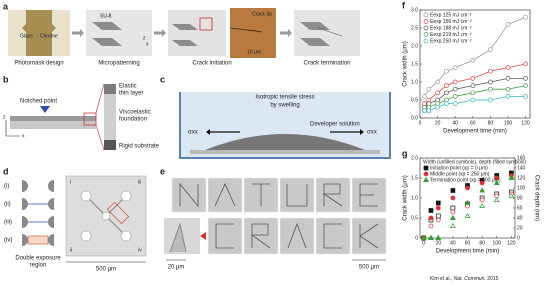  Describe the element at coordinates (459, 168) in the screenshot. I see `legend-label: Initiation point (xp = 0 μm)` at that location.